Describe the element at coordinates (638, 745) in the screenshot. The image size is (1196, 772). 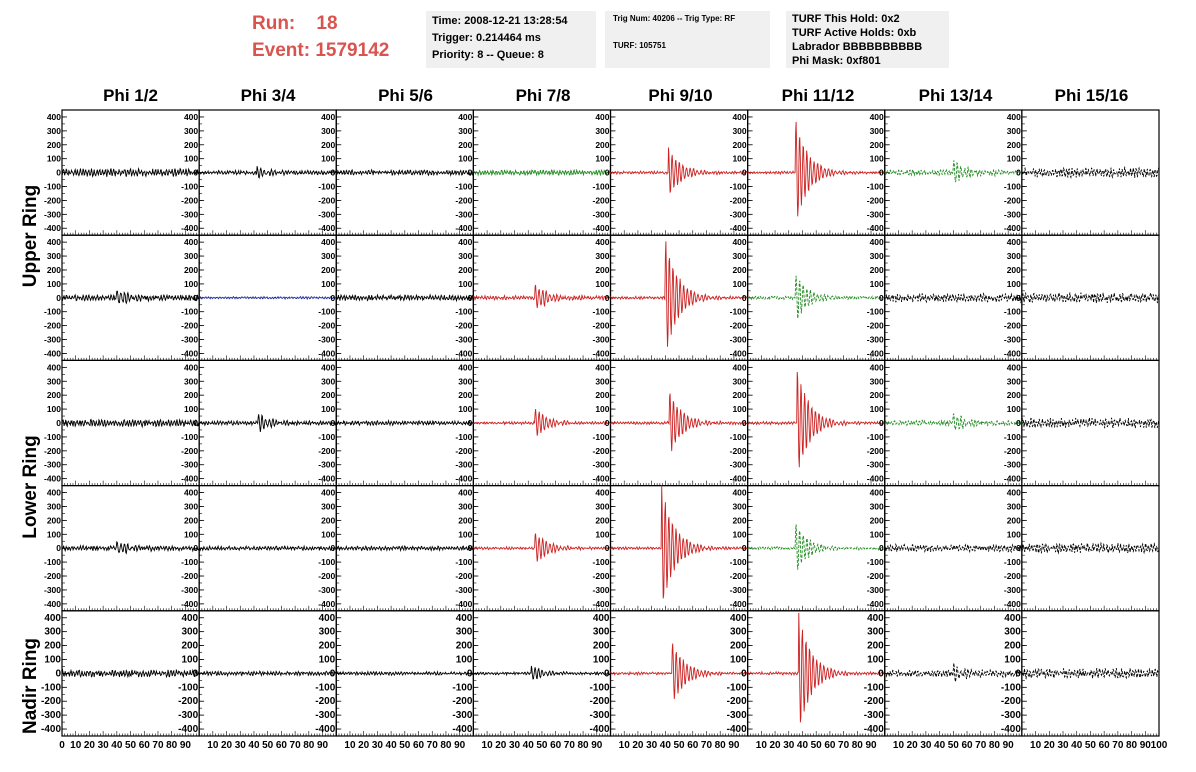
I see `x-tick-label: 20` at that location.